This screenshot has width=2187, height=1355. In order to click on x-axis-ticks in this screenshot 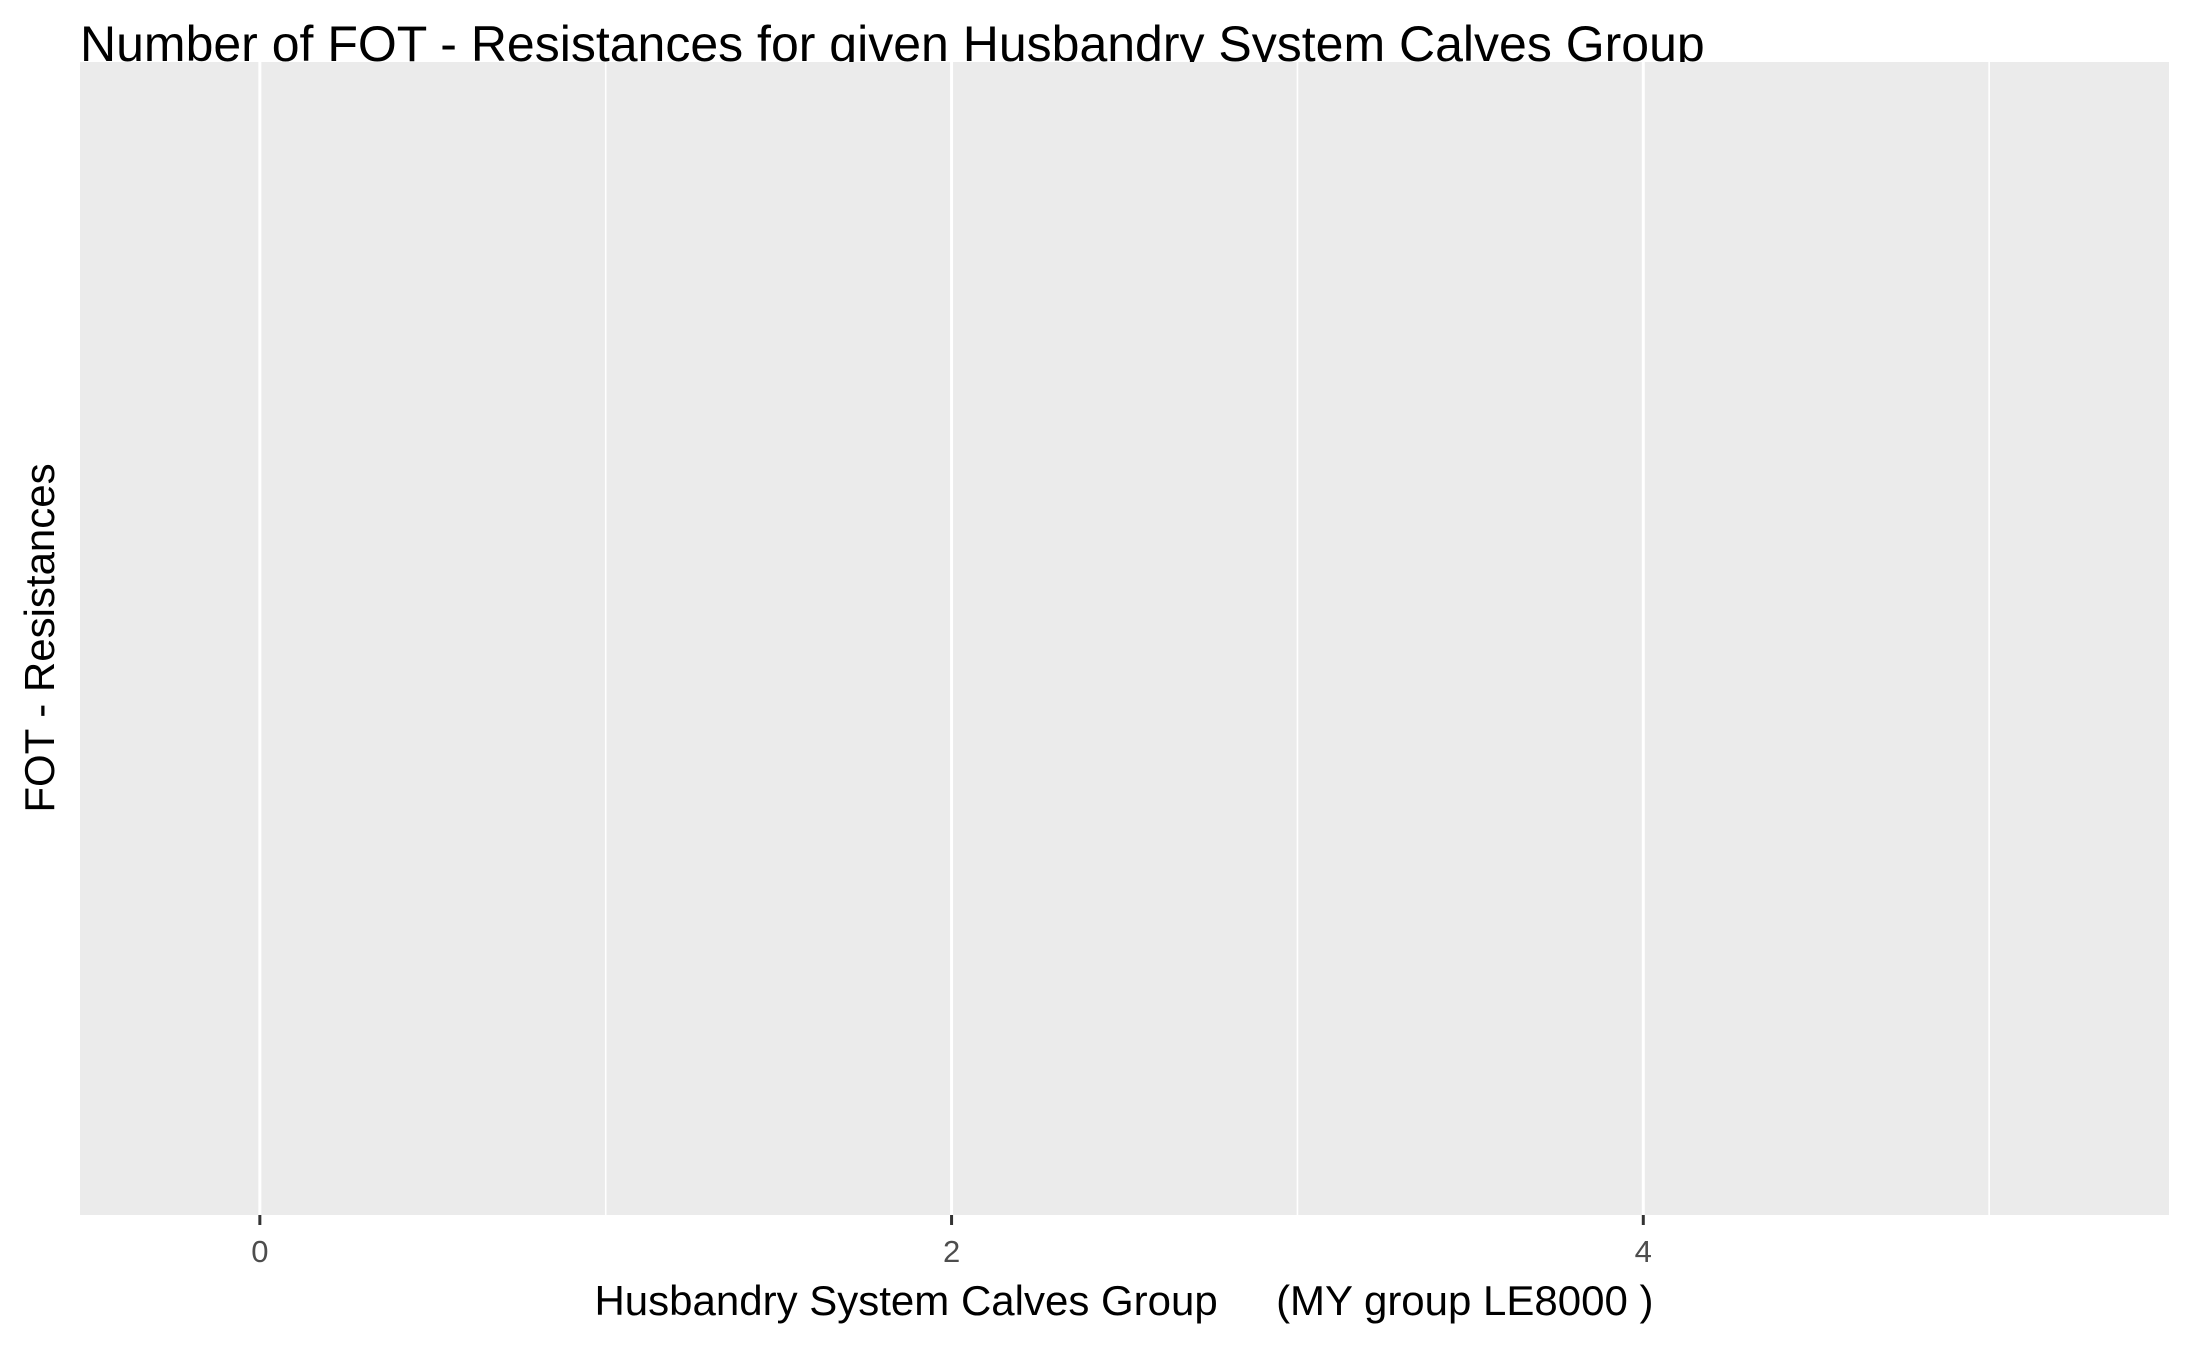, I will do `click(951, 1220)`.